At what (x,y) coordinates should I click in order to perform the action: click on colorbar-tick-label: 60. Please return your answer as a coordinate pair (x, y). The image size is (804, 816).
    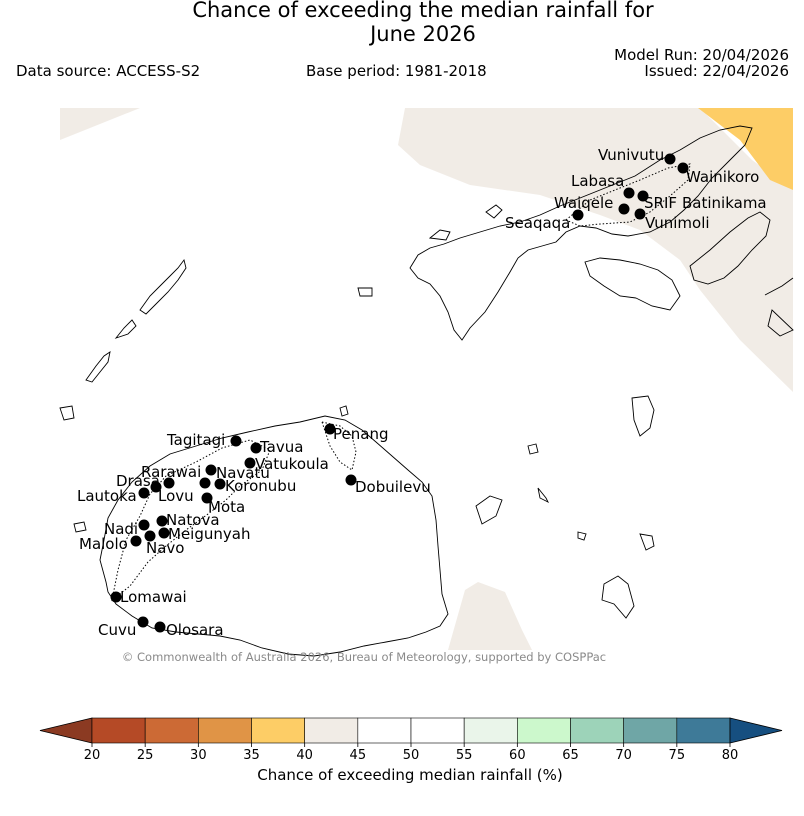
    Looking at the image, I should click on (517, 755).